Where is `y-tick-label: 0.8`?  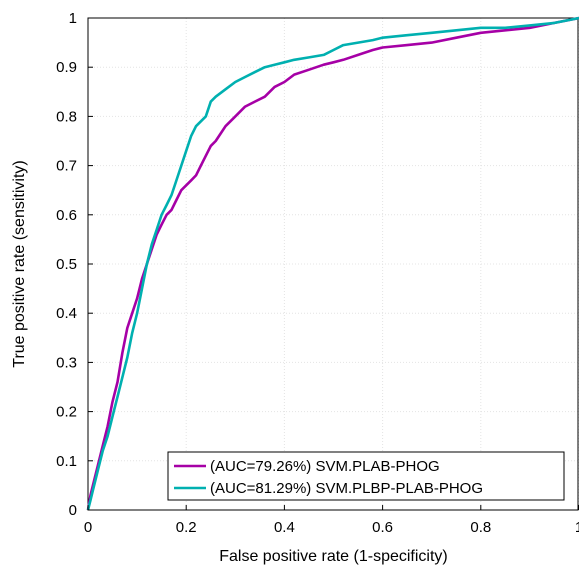
y-tick-label: 0.8 is located at coordinates (66, 116).